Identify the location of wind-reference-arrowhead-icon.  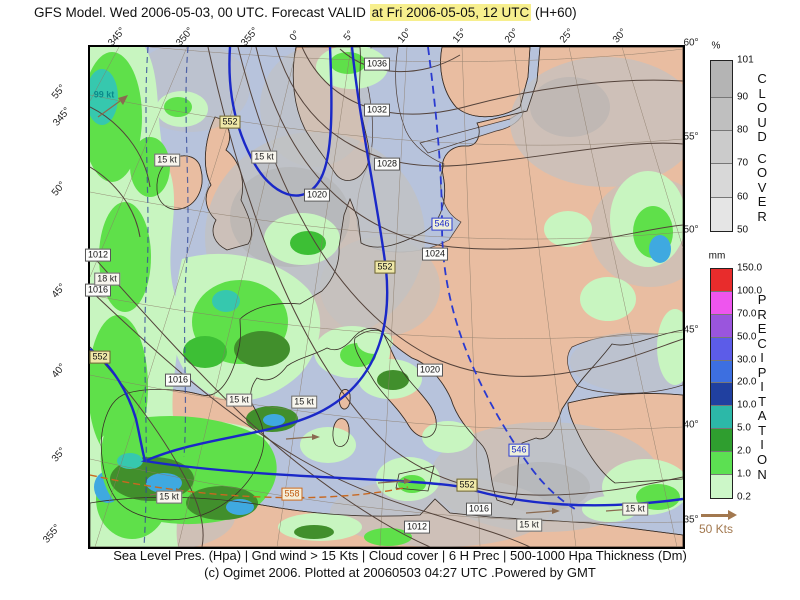
(732, 515).